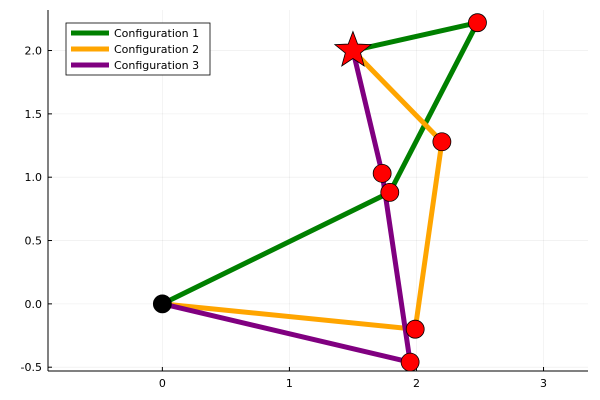  What do you see at coordinates (34, 304) in the screenshot?
I see `y-tick-label: 0.0` at bounding box center [34, 304].